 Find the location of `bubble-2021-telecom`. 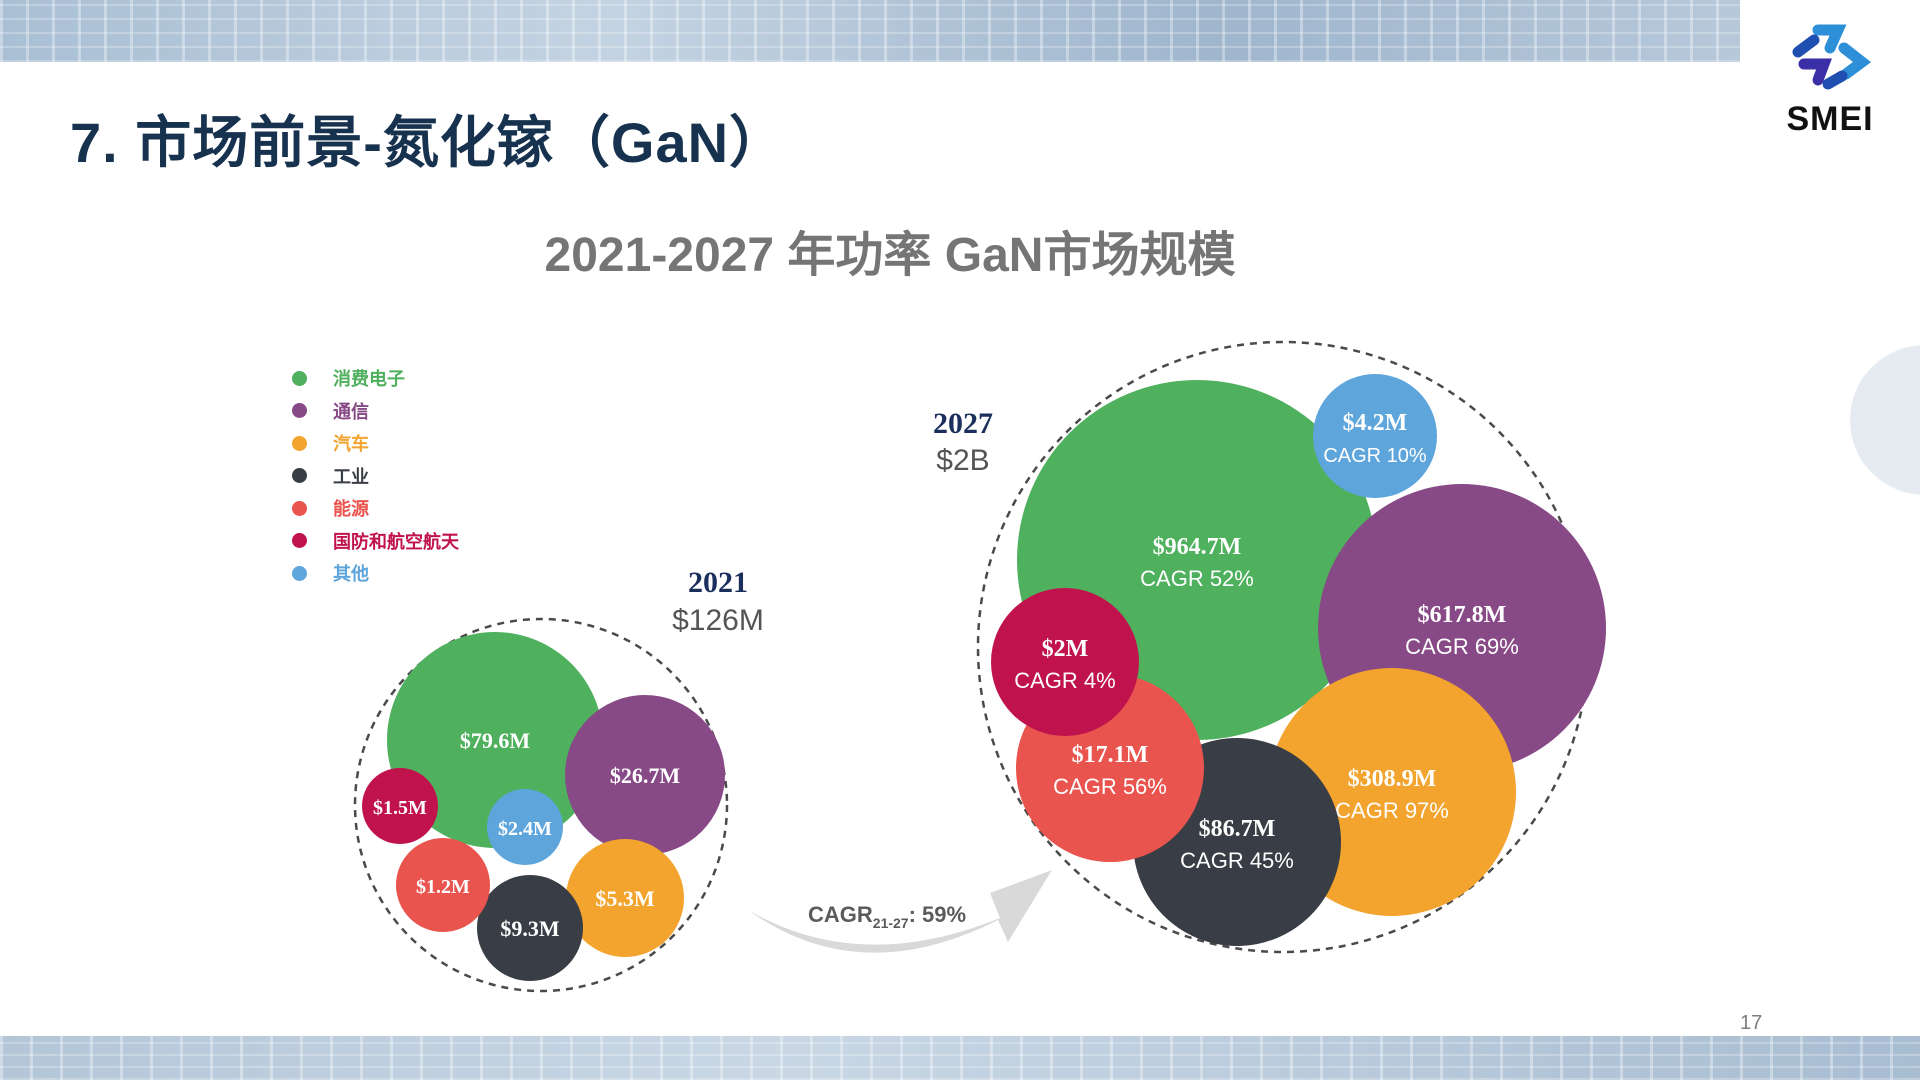

bubble-2021-telecom is located at coordinates (645, 775).